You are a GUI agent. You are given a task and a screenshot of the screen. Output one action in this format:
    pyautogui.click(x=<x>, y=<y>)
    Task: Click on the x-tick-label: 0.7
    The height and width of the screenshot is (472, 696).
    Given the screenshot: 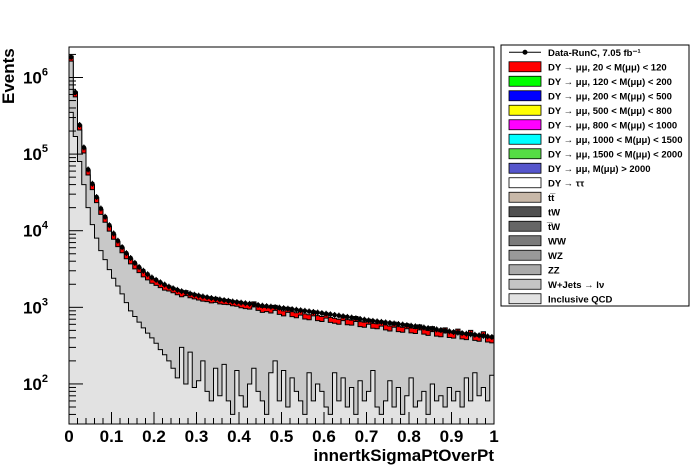 What is the action you would take?
    pyautogui.click(x=367, y=436)
    